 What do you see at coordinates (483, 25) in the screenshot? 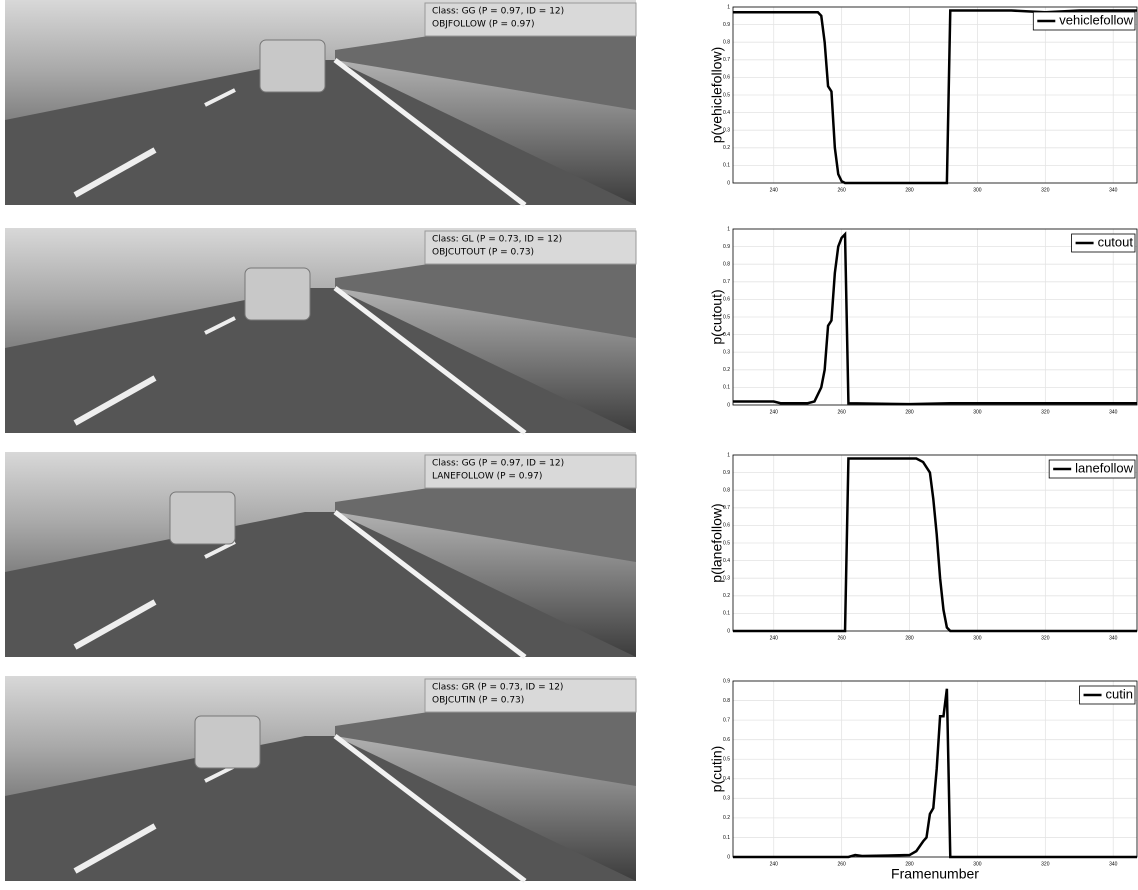
I see `overlay-text: OBJFOLLOW (P = 0.97)` at bounding box center [483, 25].